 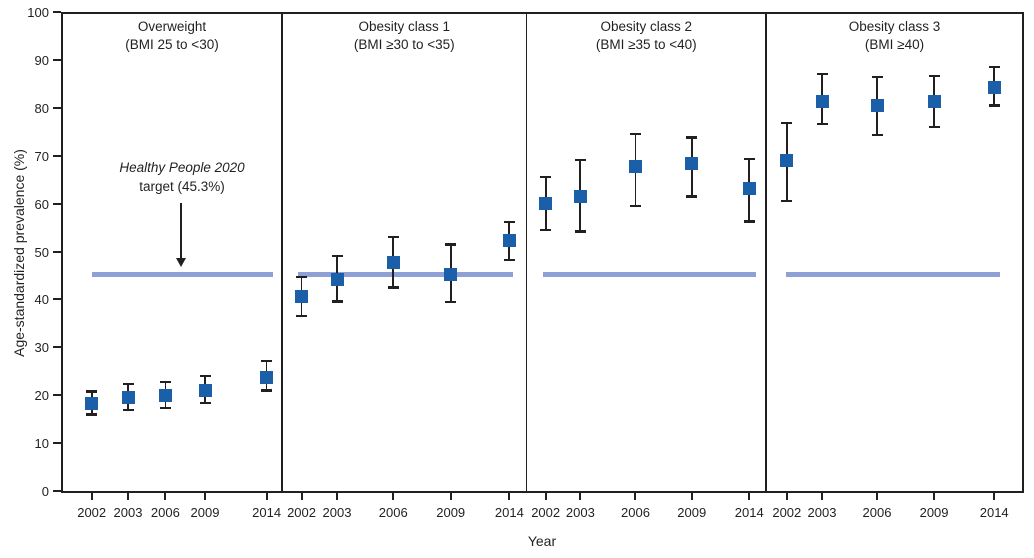 I want to click on y-tick-label: 60, so click(x=41, y=204).